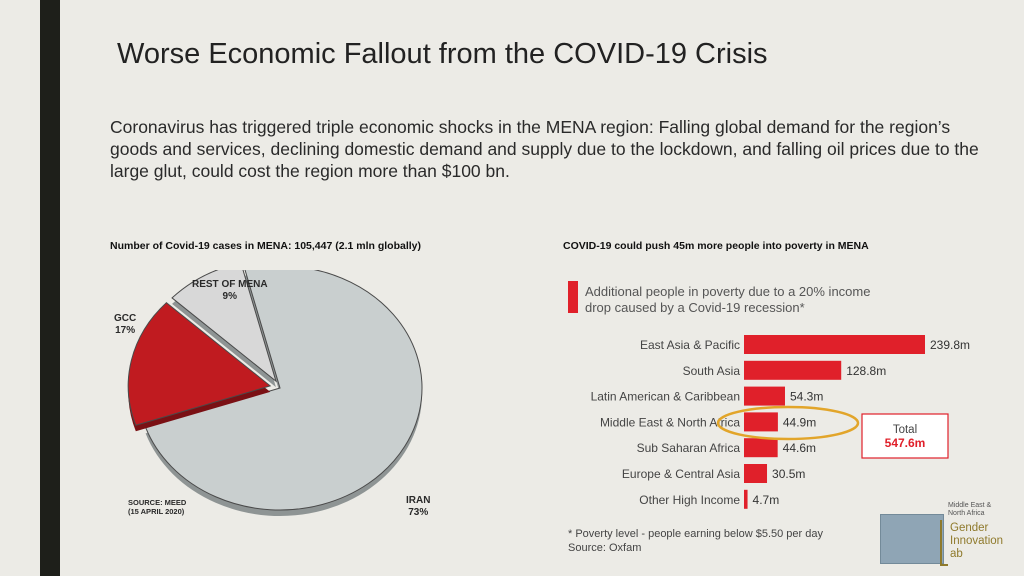  I want to click on logo-line4: Innovation, so click(977, 541).